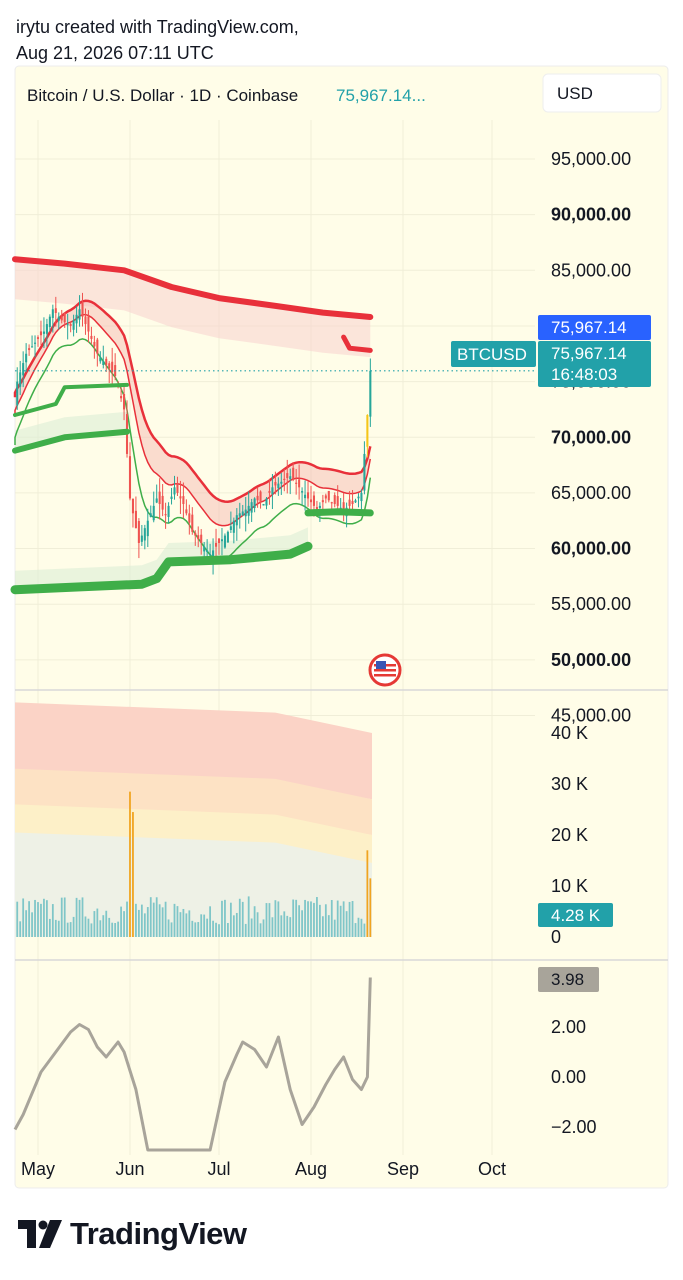 Image resolution: width=683 pixels, height=1280 pixels. I want to click on volume-last-tag-text: 4.28 K, so click(576, 915).